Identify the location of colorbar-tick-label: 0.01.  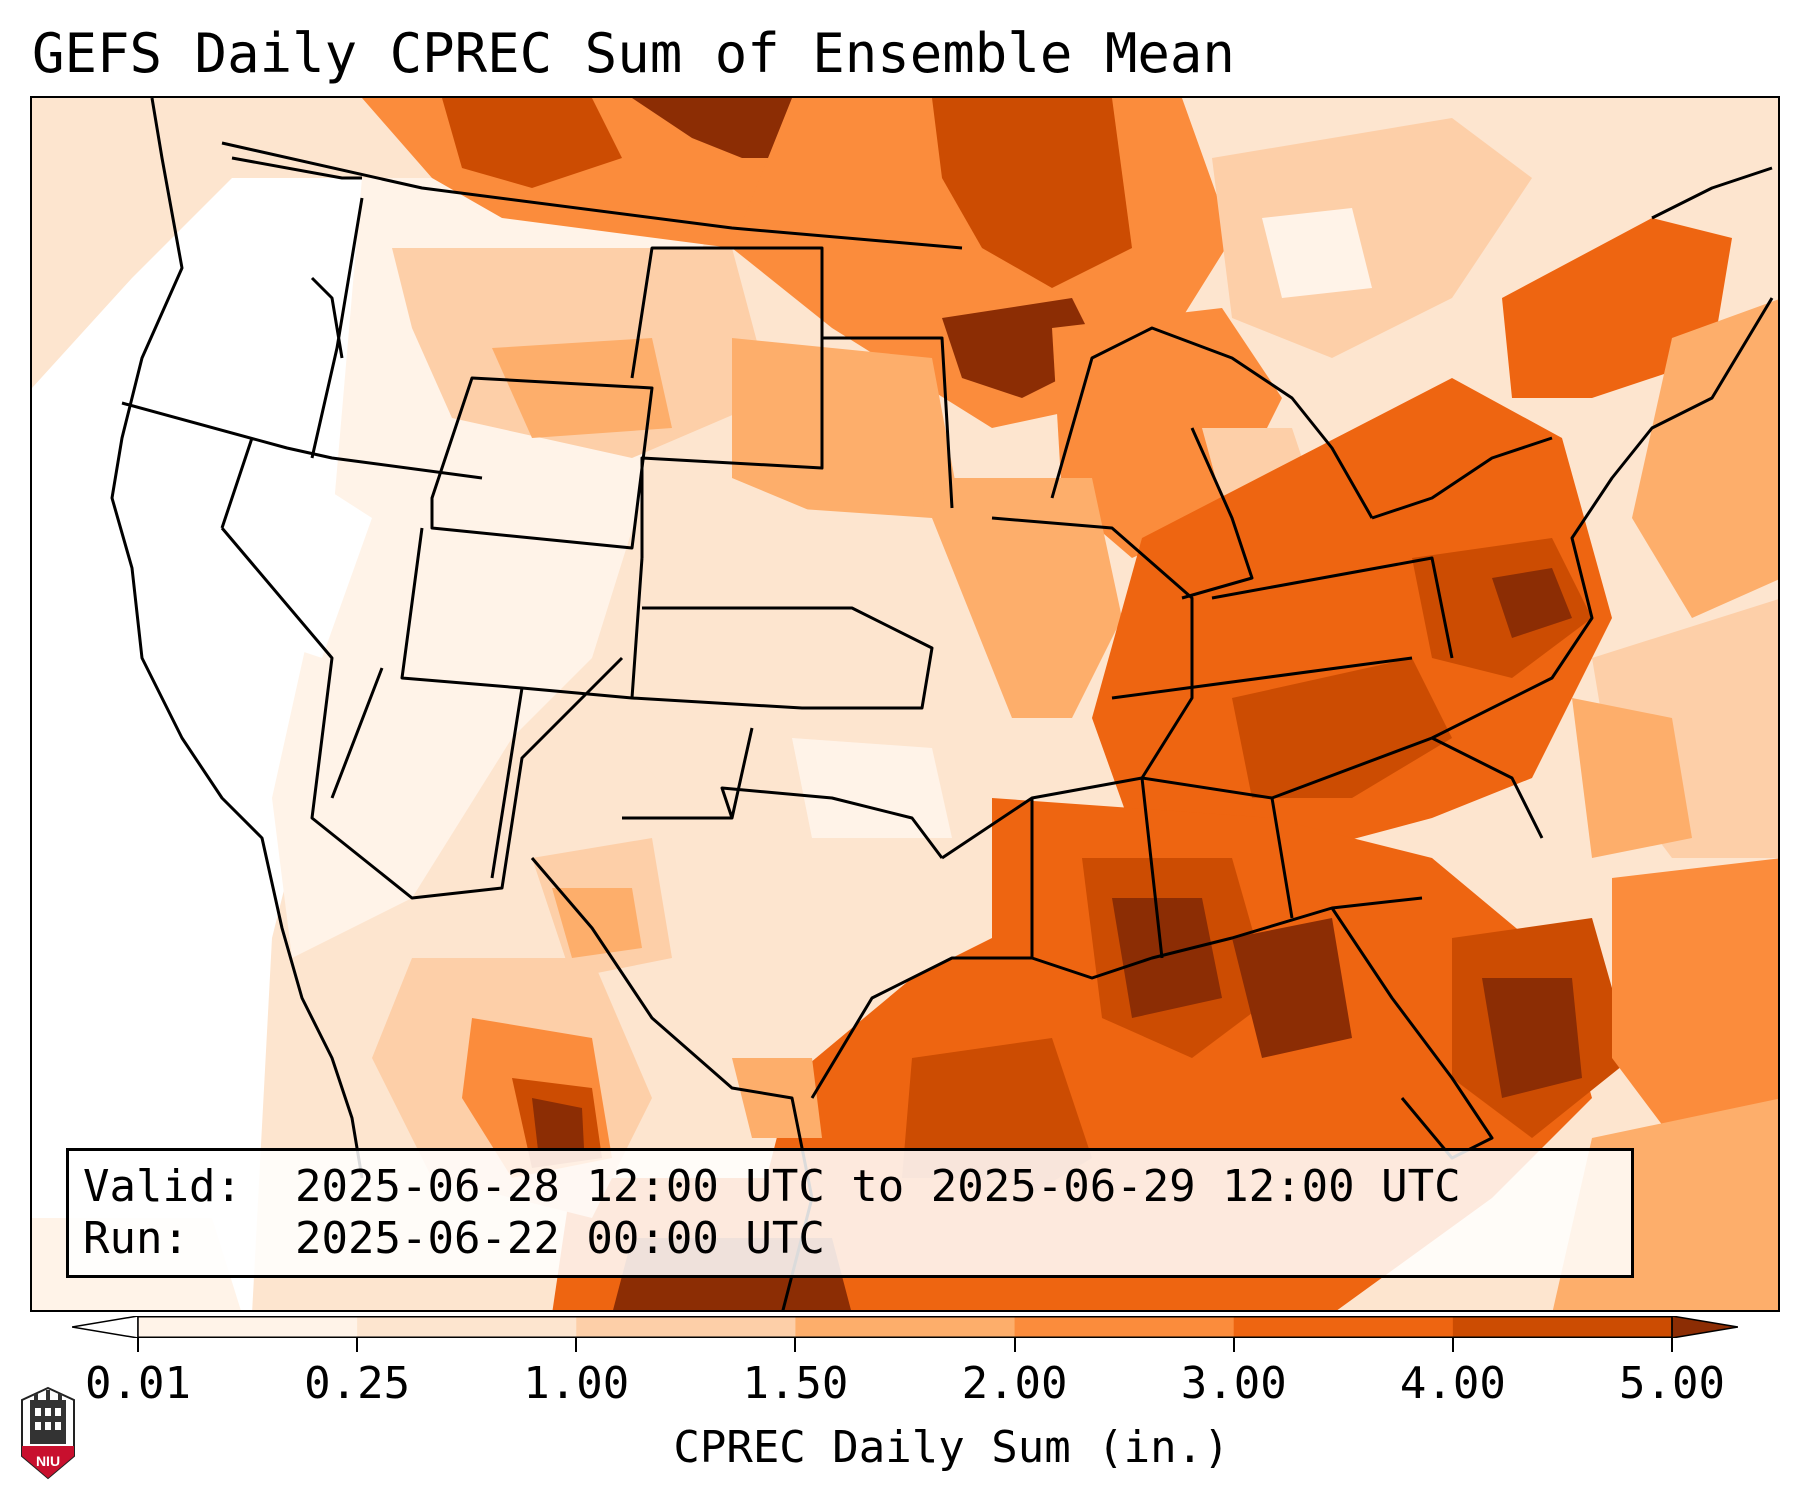
(138, 1383).